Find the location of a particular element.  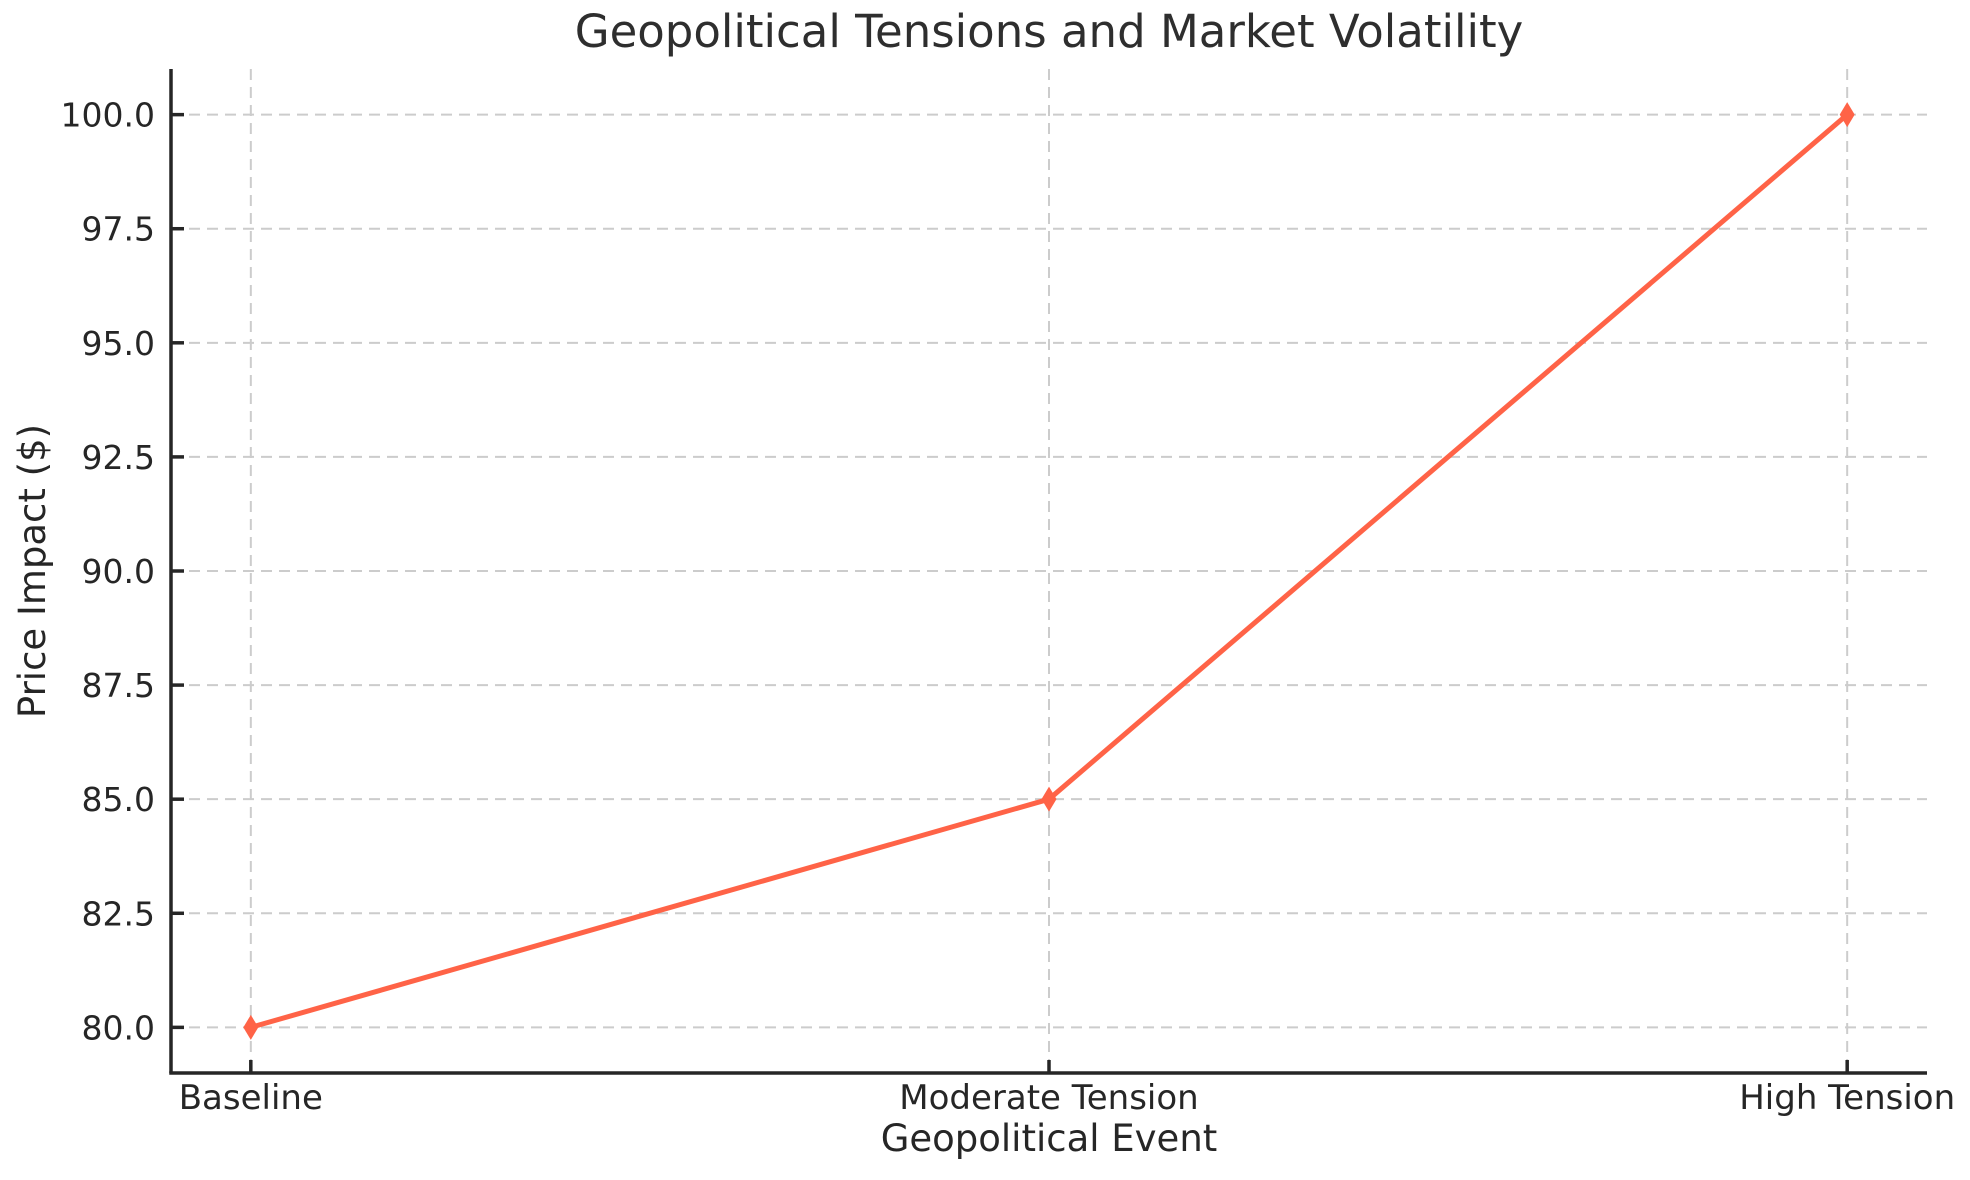

y-tick-label: 100.0 is located at coordinates (108, 115).